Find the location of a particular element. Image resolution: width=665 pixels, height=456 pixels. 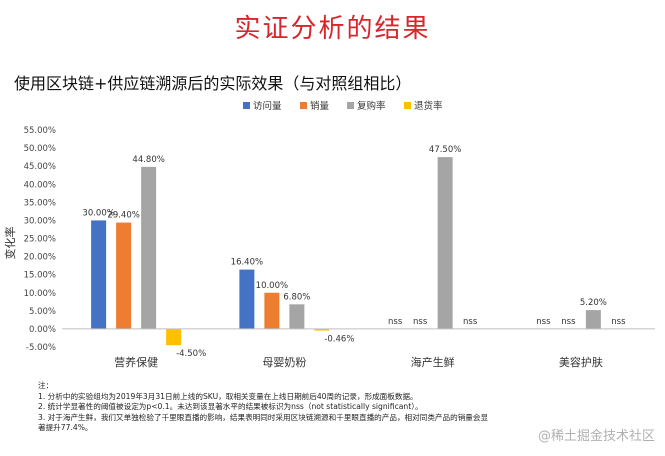

data-label: 30.00% is located at coordinates (98, 213).